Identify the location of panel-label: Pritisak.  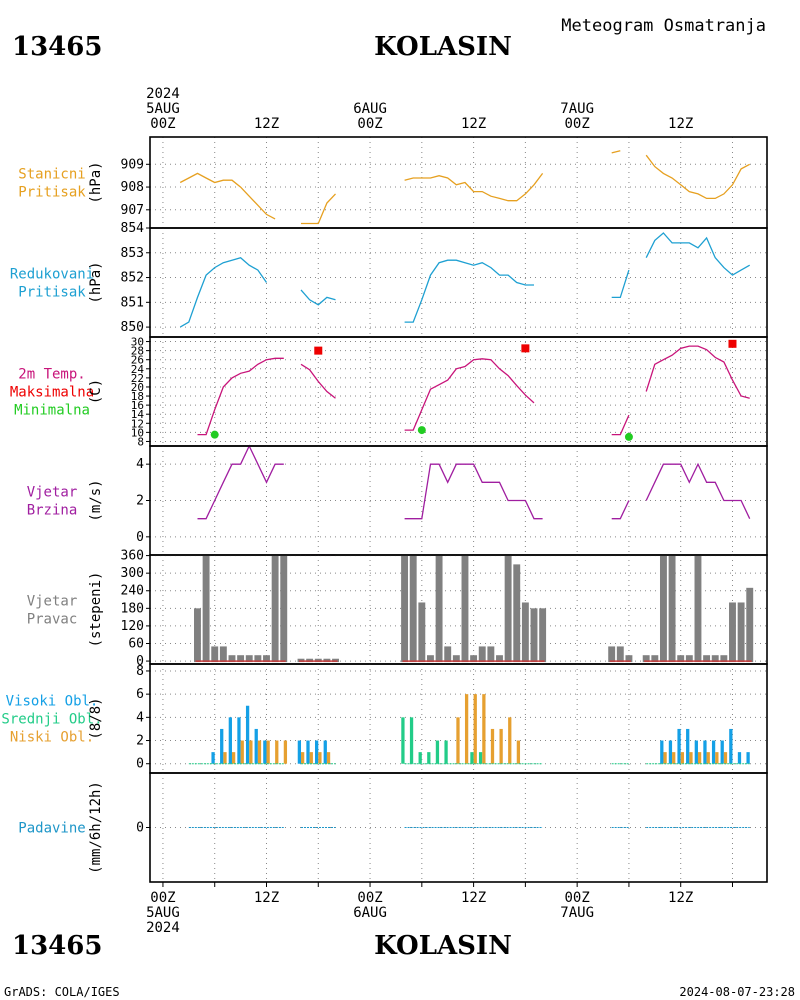
(52, 293).